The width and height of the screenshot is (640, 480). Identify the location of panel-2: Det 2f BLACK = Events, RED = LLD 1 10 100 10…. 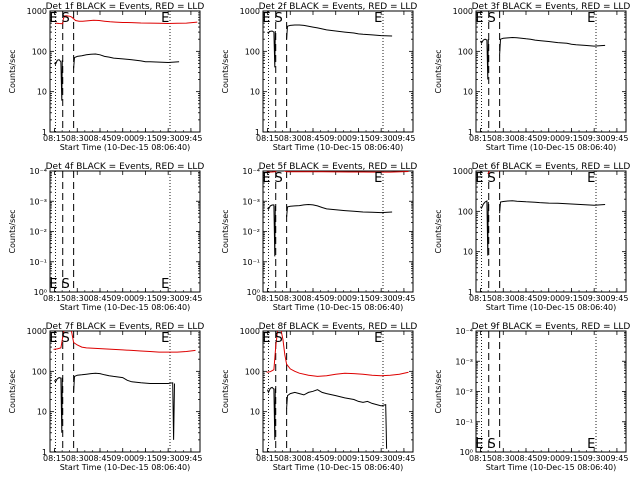
(319, 77).